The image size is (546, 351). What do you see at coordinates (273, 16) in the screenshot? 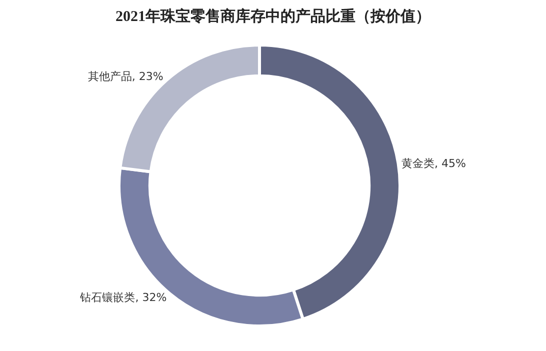
I see `chart-title: 2021年珠宝零售商库存中的产品比重（按价值）` at bounding box center [273, 16].